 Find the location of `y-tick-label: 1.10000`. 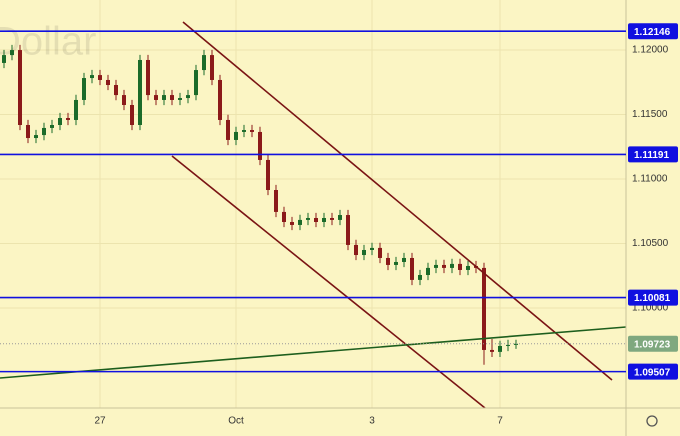

y-tick-label: 1.10000 is located at coordinates (650, 308).